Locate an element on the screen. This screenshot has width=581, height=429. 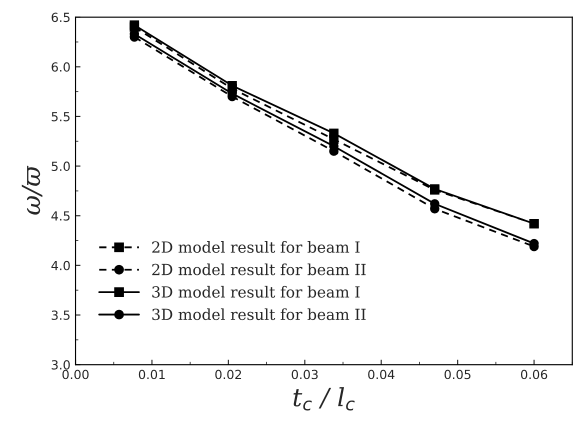
y-tick-label: 3.0 is located at coordinates (61, 365).